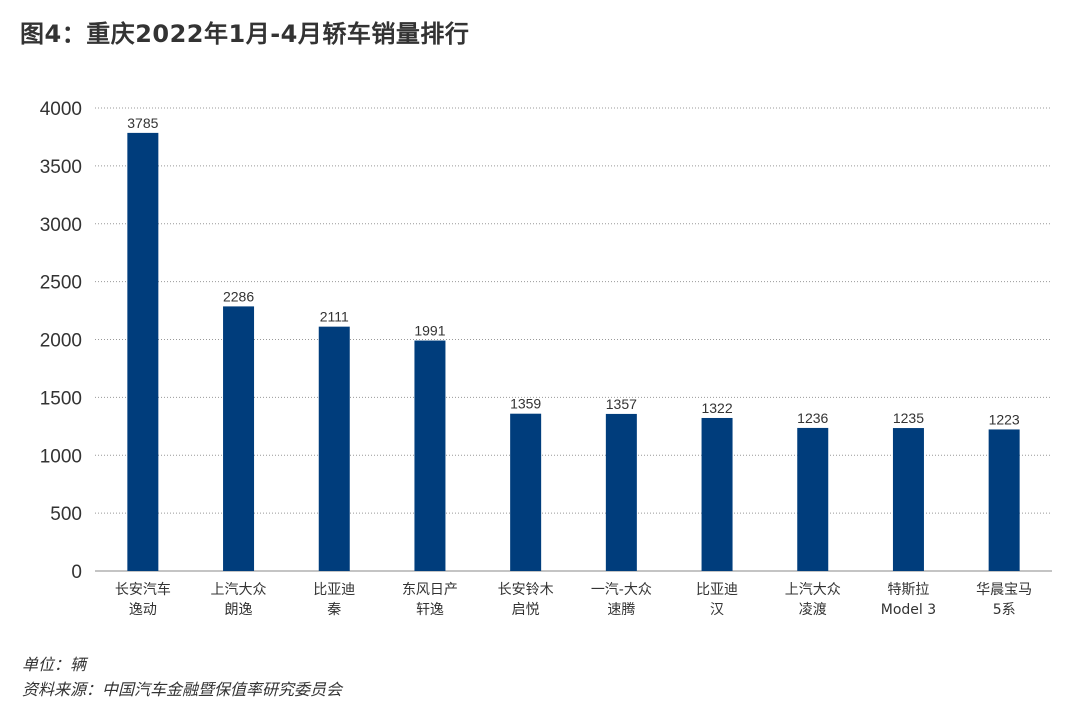 The image size is (1080, 720). Describe the element at coordinates (717, 610) in the screenshot. I see `x-category-label: 汉` at that location.